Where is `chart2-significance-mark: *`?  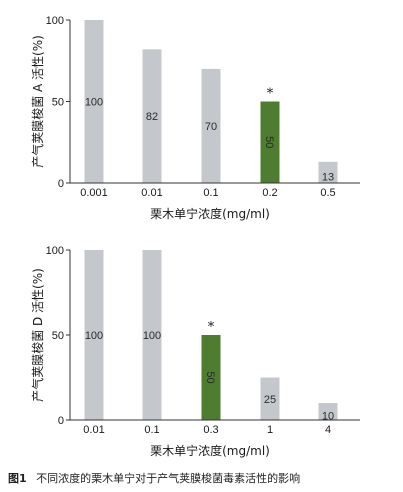 chart2-significance-mark: * is located at coordinates (211, 327).